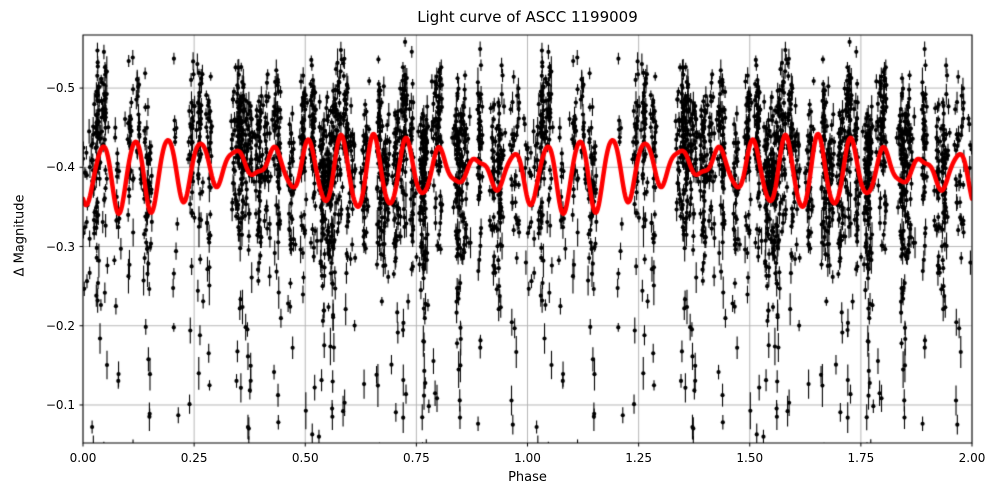  I want to click on x-tick-label: 0.50, so click(305, 458).